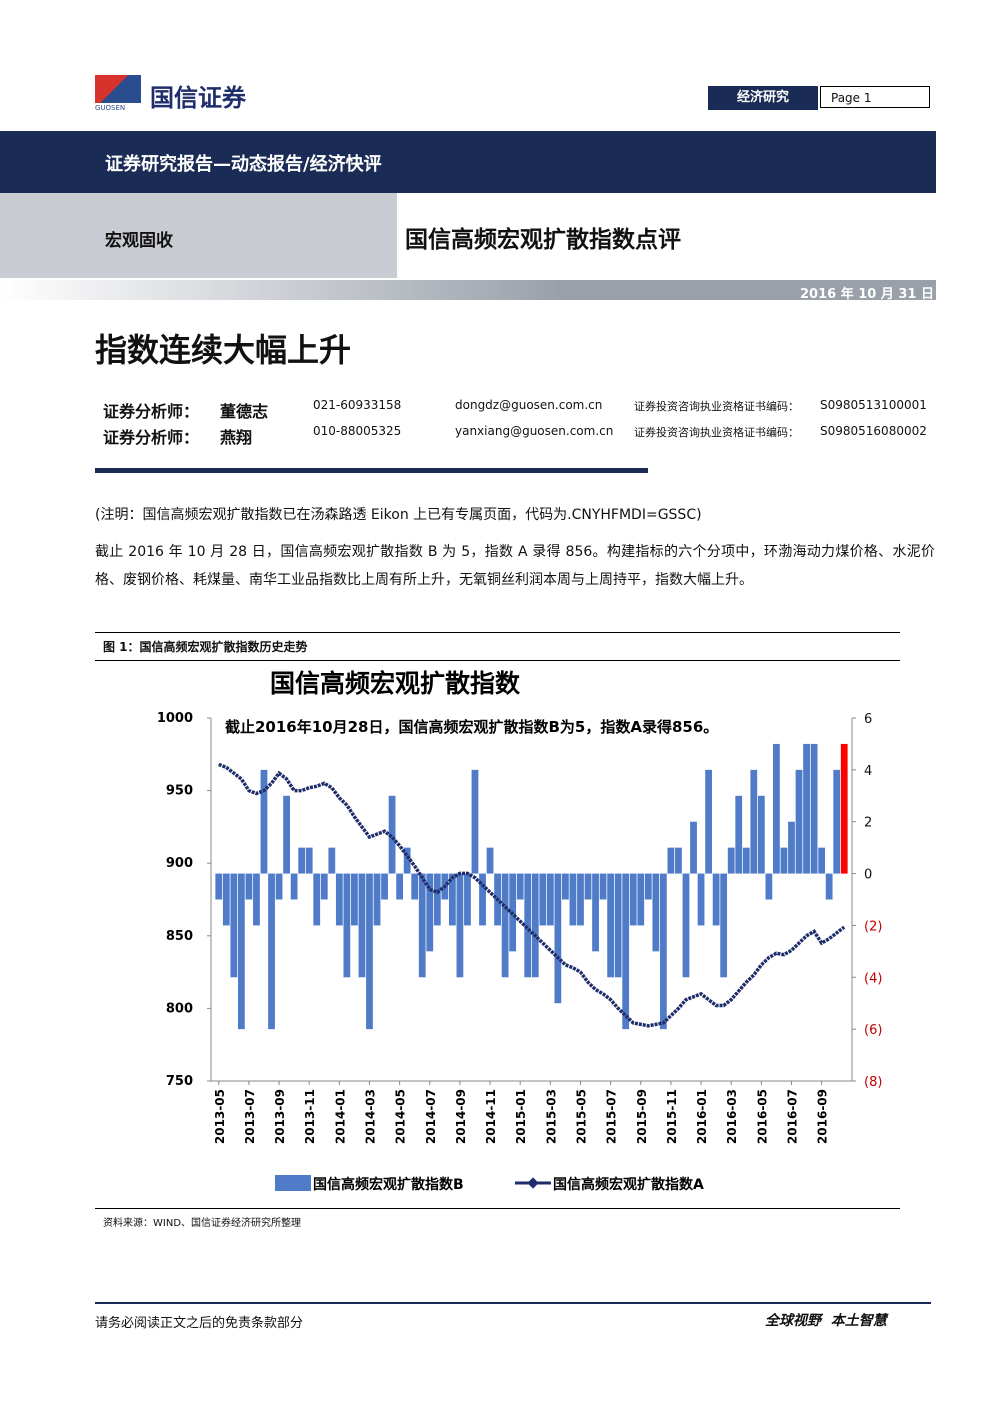  I want to click on x-tick-label: 2014-11, so click(491, 1116).